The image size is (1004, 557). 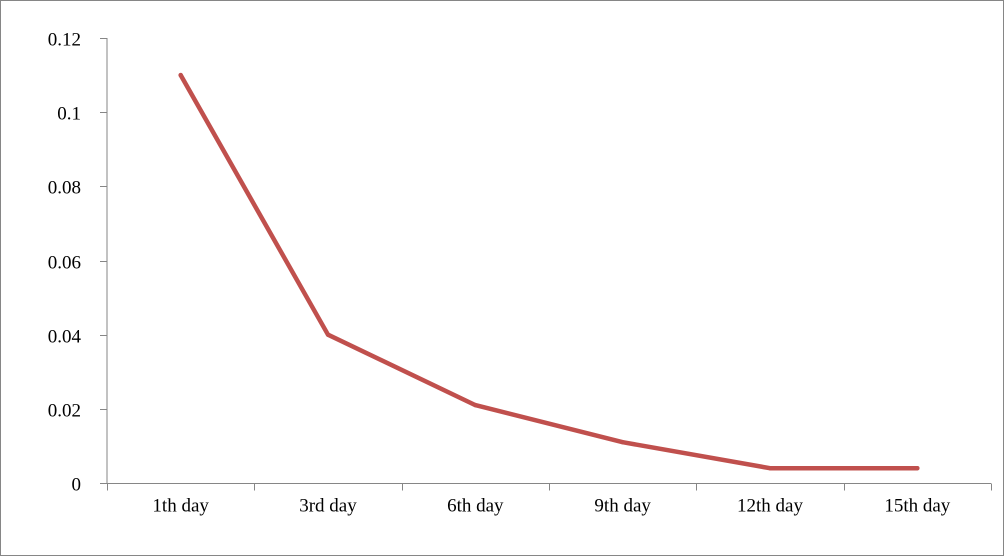 I want to click on y-axis: 0 0.02 0.04 0.06 0.08 0.1 0.12, so click(x=78, y=263).